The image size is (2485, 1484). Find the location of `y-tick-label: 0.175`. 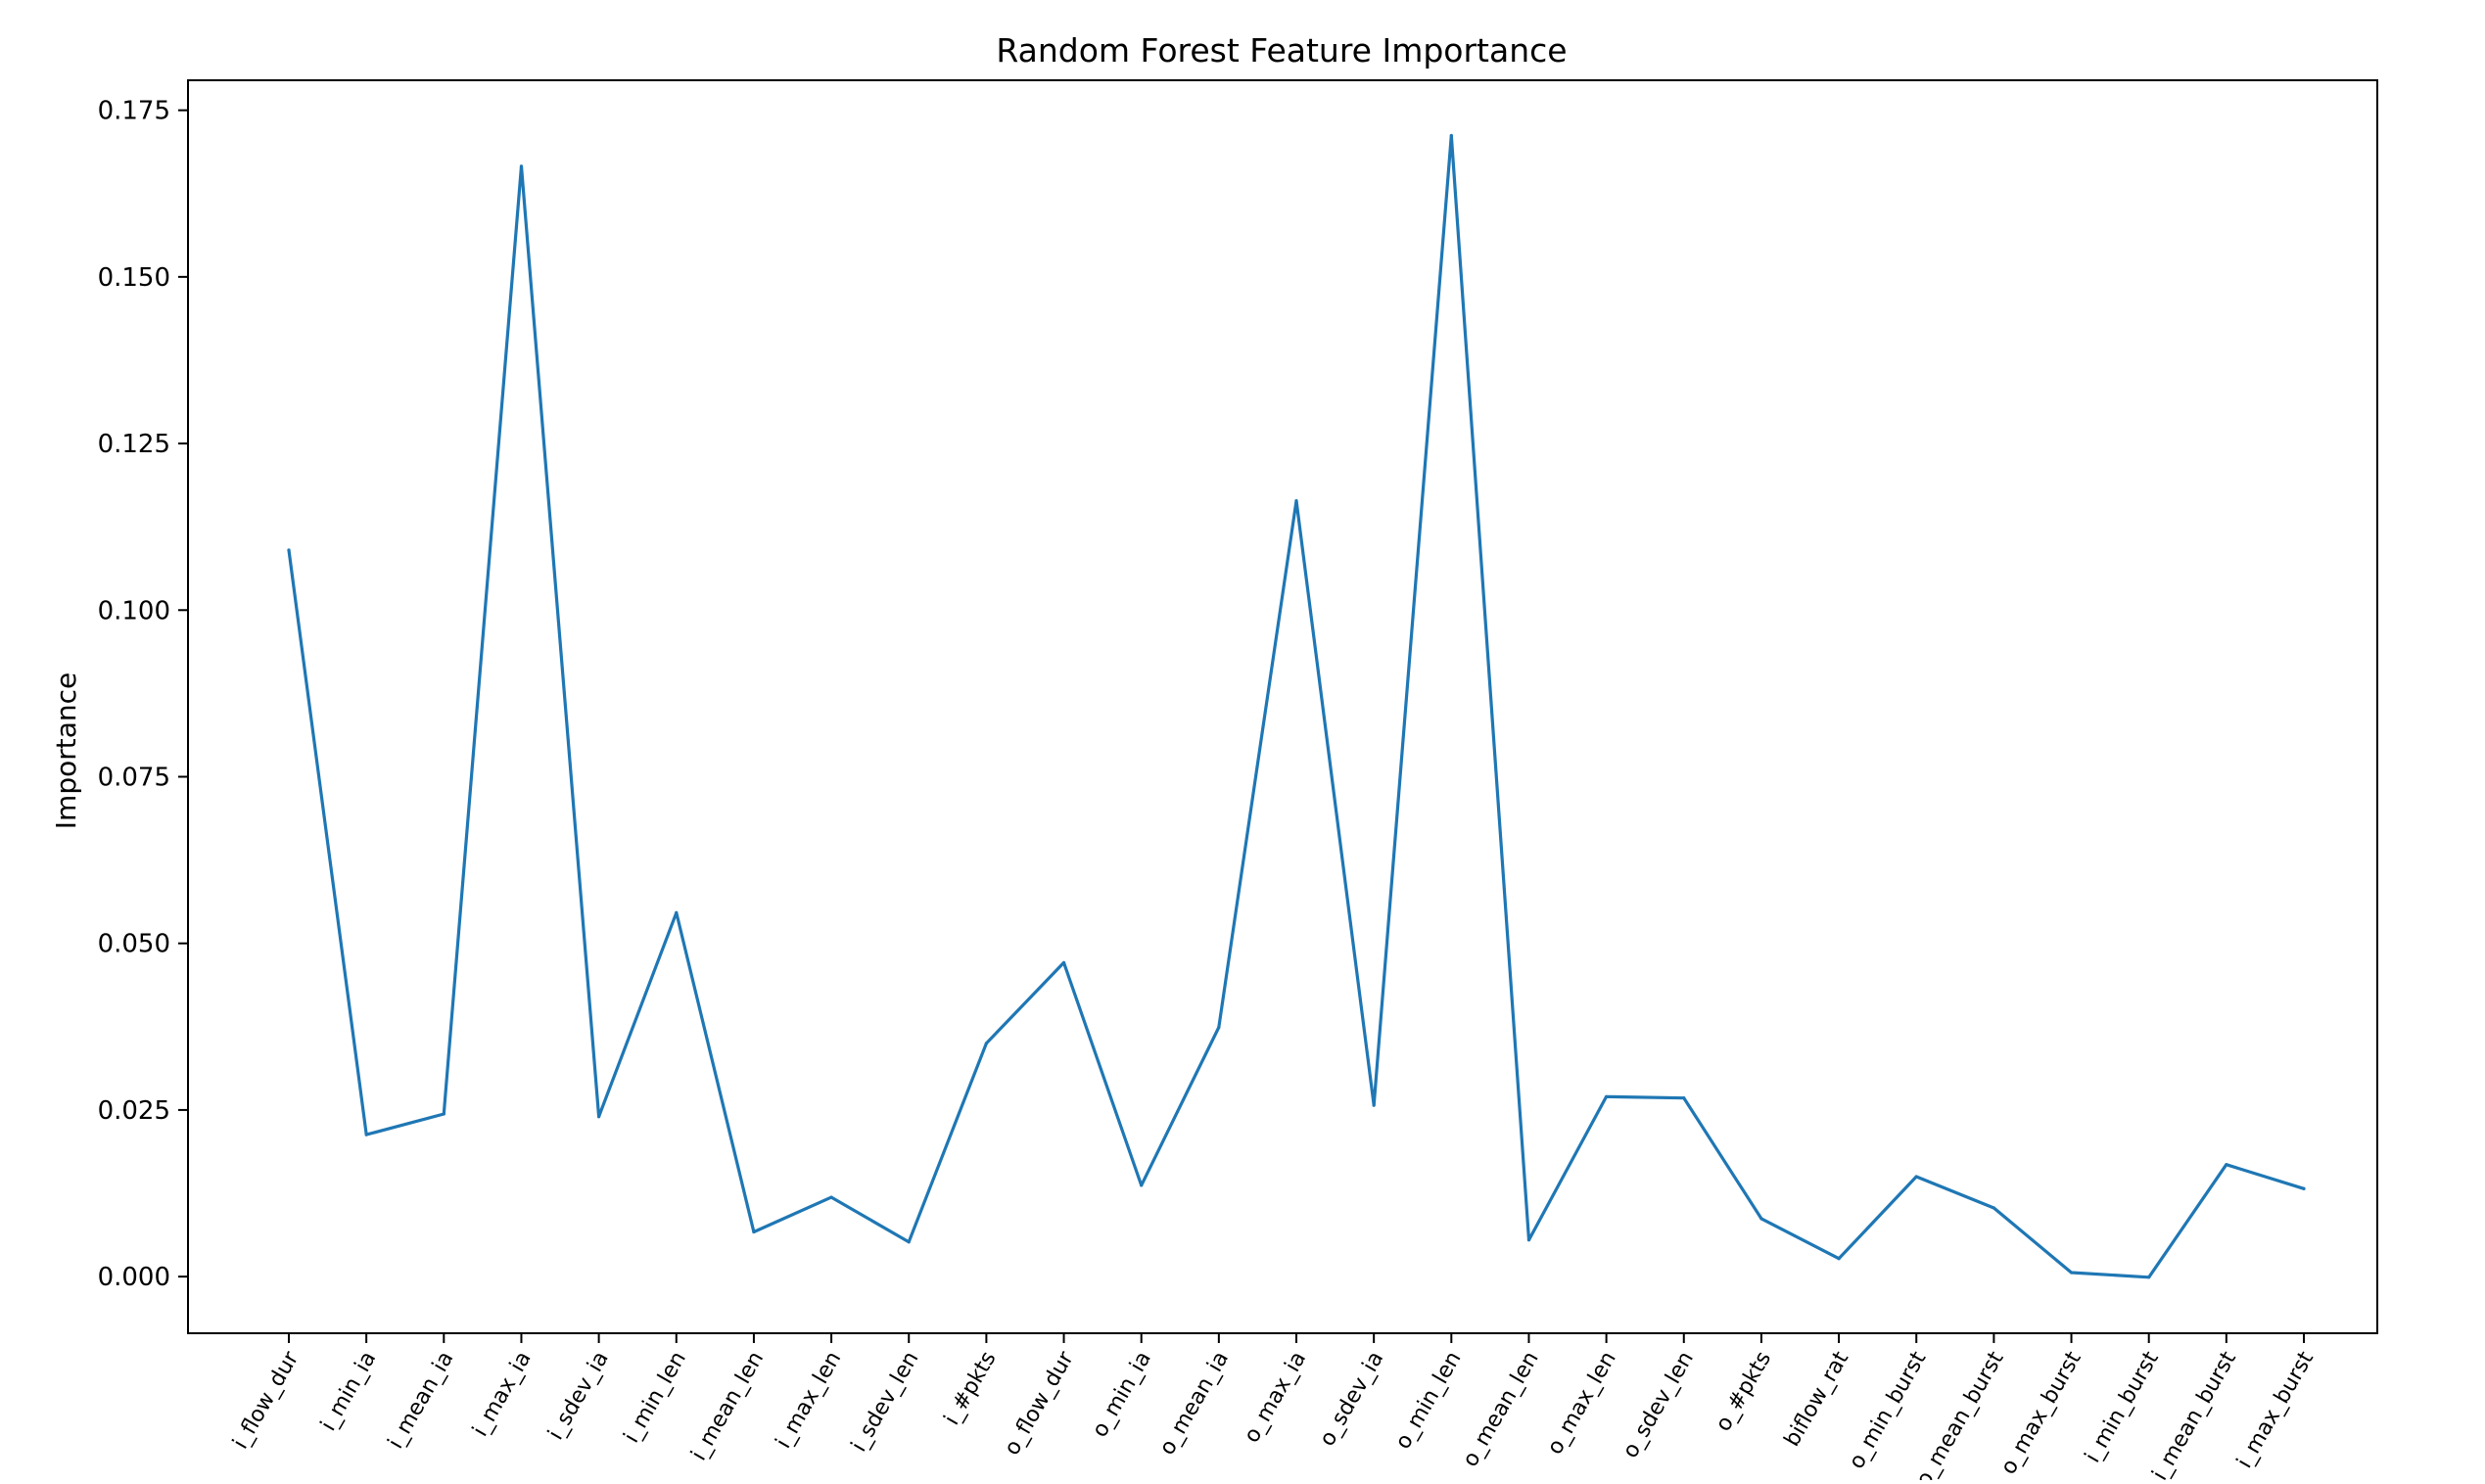

y-tick-label: 0.175 is located at coordinates (134, 111).